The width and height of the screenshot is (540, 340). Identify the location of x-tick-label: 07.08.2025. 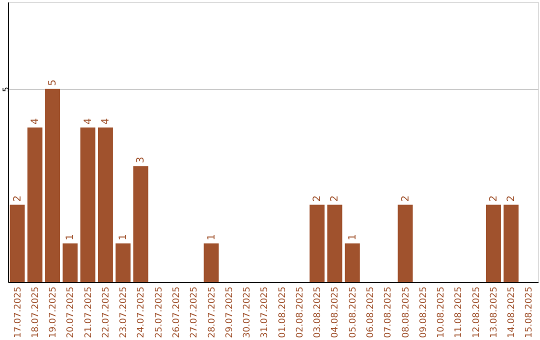
(389, 312).